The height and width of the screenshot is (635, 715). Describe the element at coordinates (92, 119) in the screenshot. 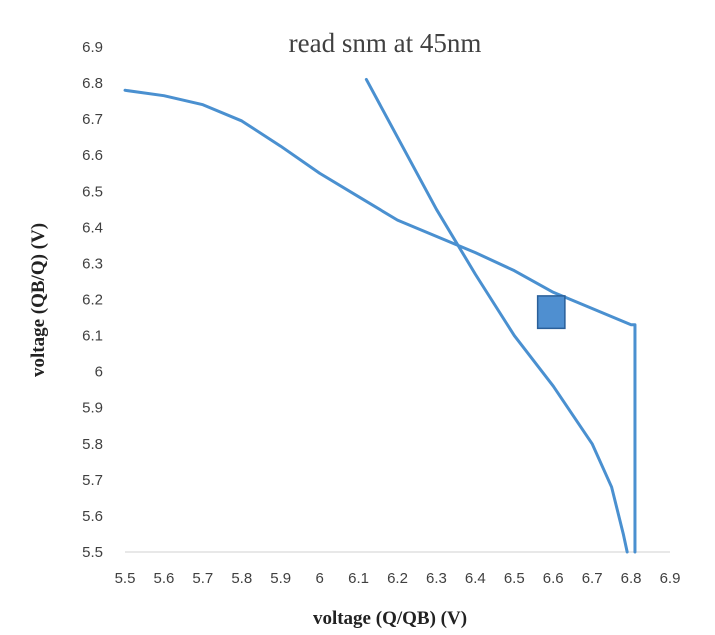

I see `y-tick-label: 6.7` at that location.